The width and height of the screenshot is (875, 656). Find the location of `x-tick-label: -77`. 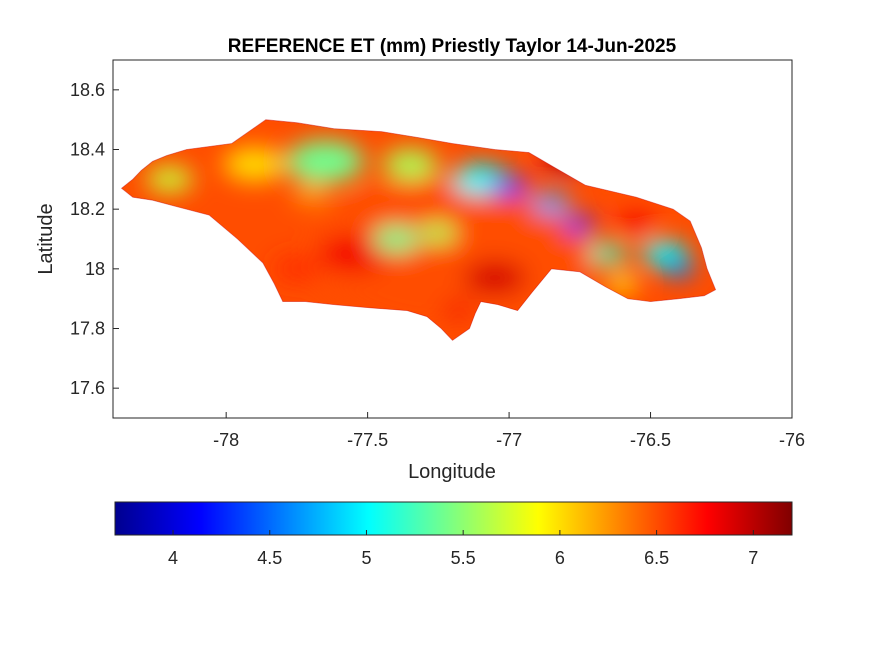

x-tick-label: -77 is located at coordinates (509, 440).